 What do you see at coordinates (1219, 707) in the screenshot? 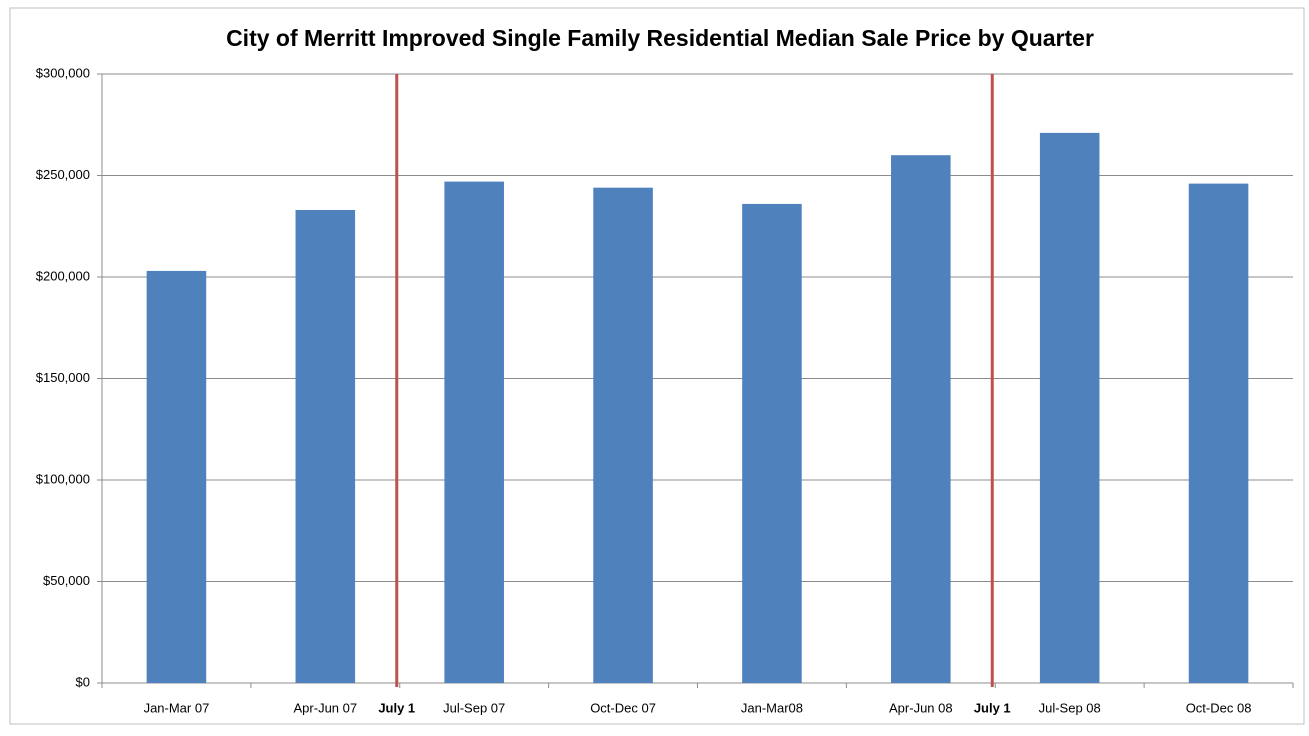
I see `x-tick-label: Oct-Dec 08` at bounding box center [1219, 707].